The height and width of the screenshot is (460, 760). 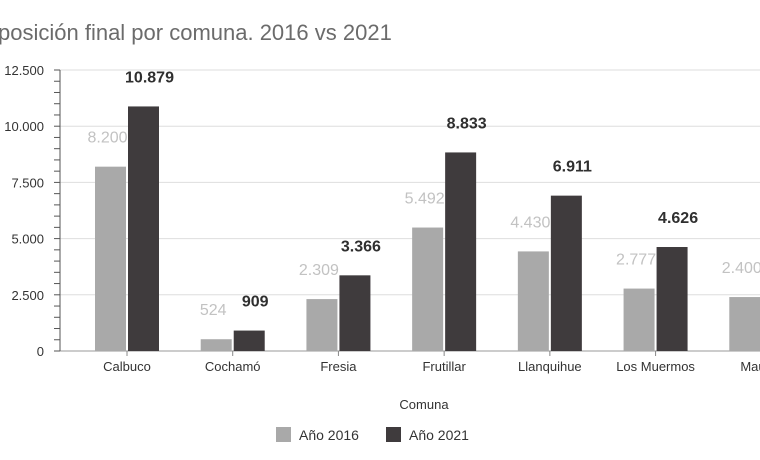 I want to click on x-tick-label: Frutillar, so click(x=444, y=366).